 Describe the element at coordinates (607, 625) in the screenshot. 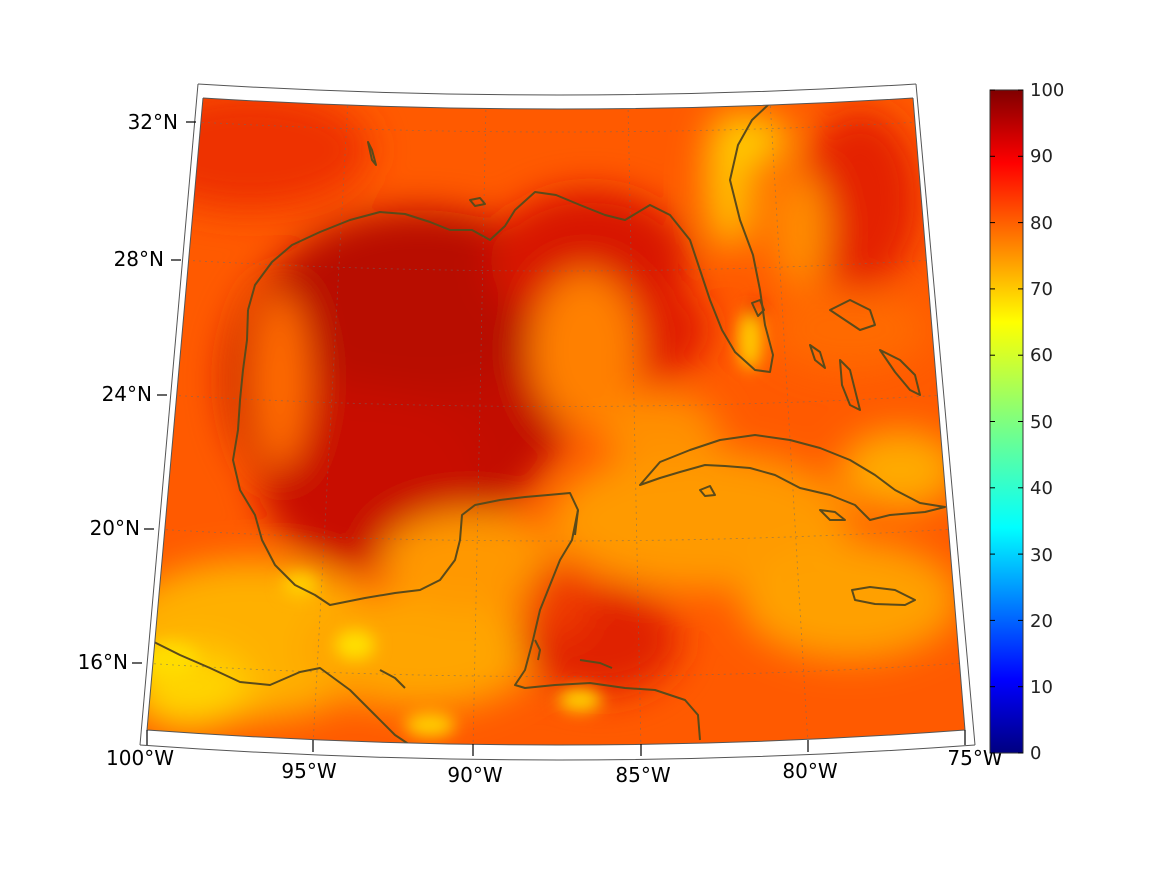

I see `yucatan-east-coast` at that location.